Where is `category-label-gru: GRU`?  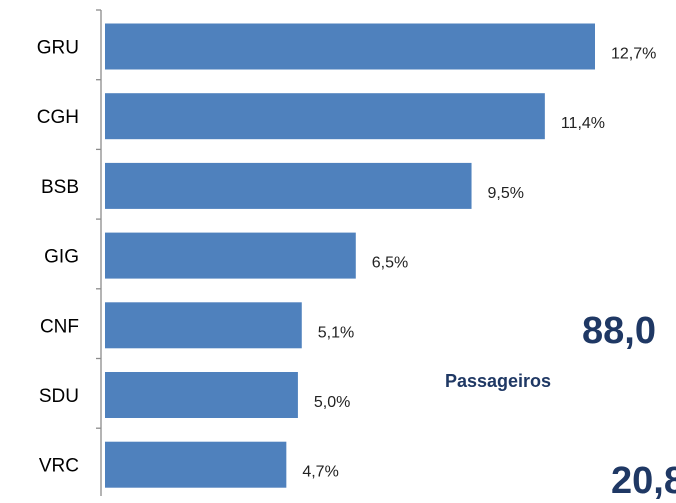
category-label-gru: GRU is located at coordinates (58, 48).